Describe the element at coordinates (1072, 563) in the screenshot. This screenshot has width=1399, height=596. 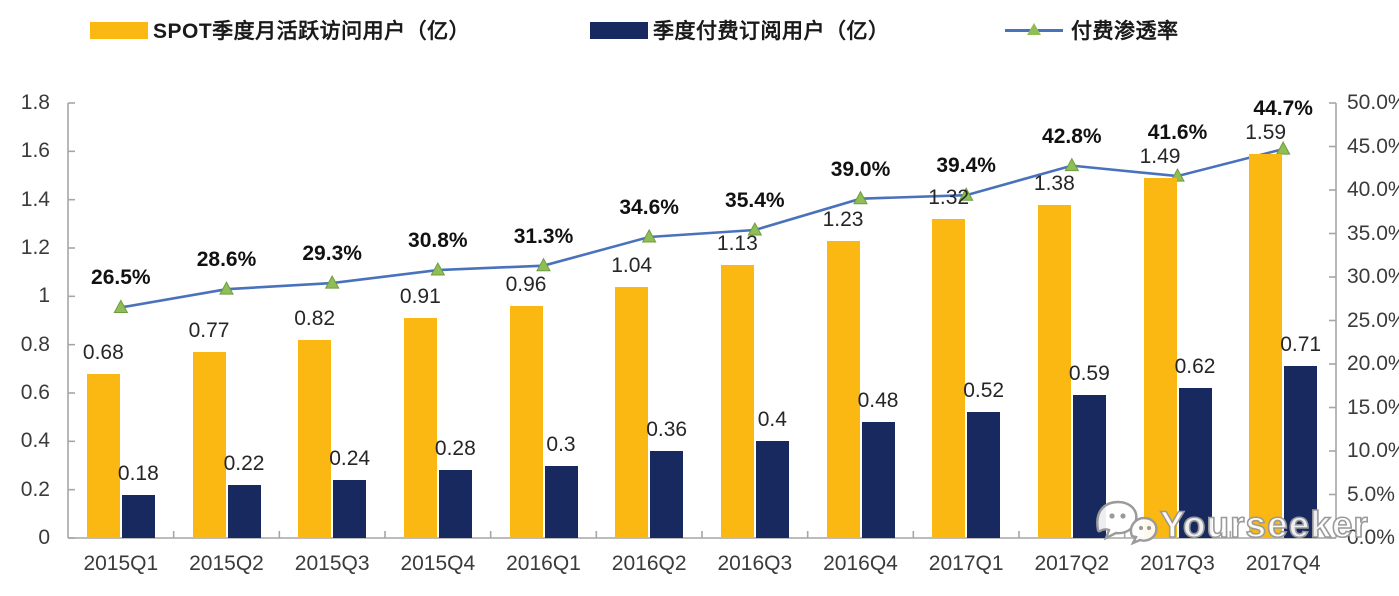
I see `x-tick-label: 2017Q2` at that location.